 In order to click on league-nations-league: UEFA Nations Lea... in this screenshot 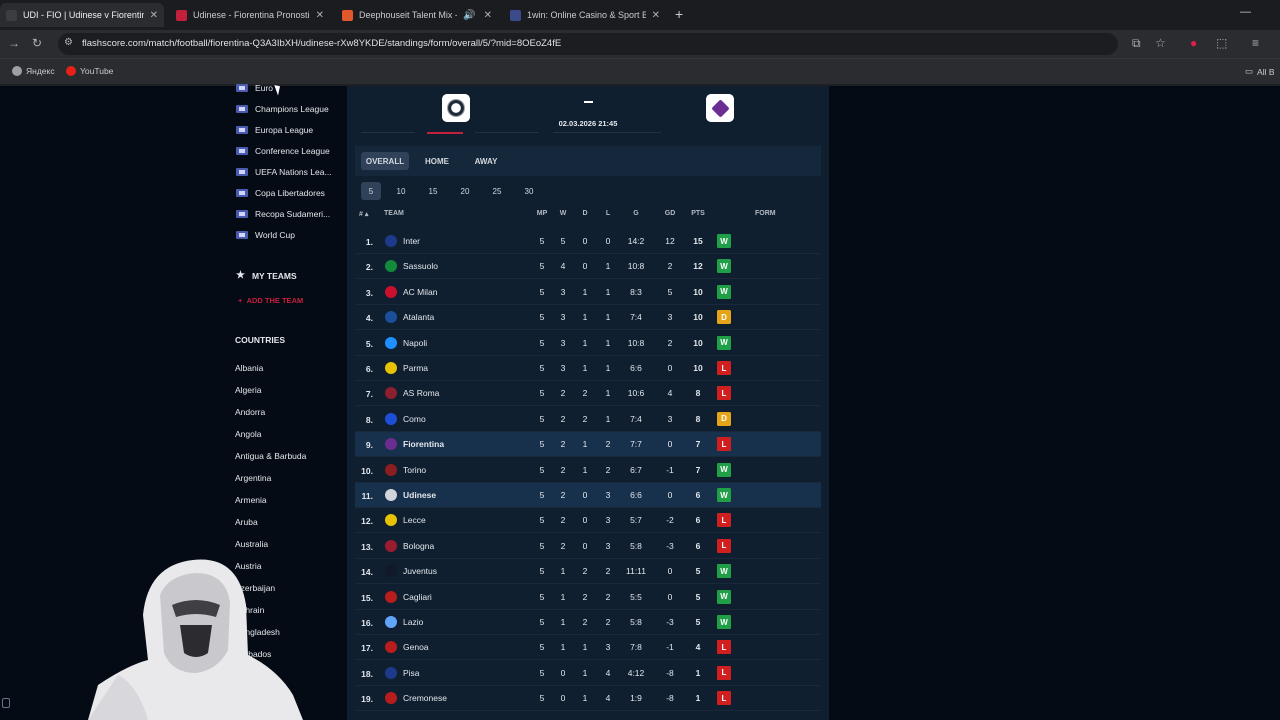, I will do `click(284, 172)`.